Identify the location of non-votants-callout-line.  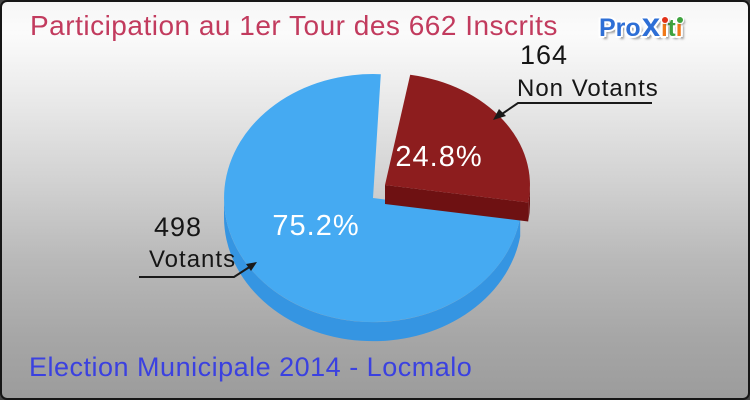
(575, 109).